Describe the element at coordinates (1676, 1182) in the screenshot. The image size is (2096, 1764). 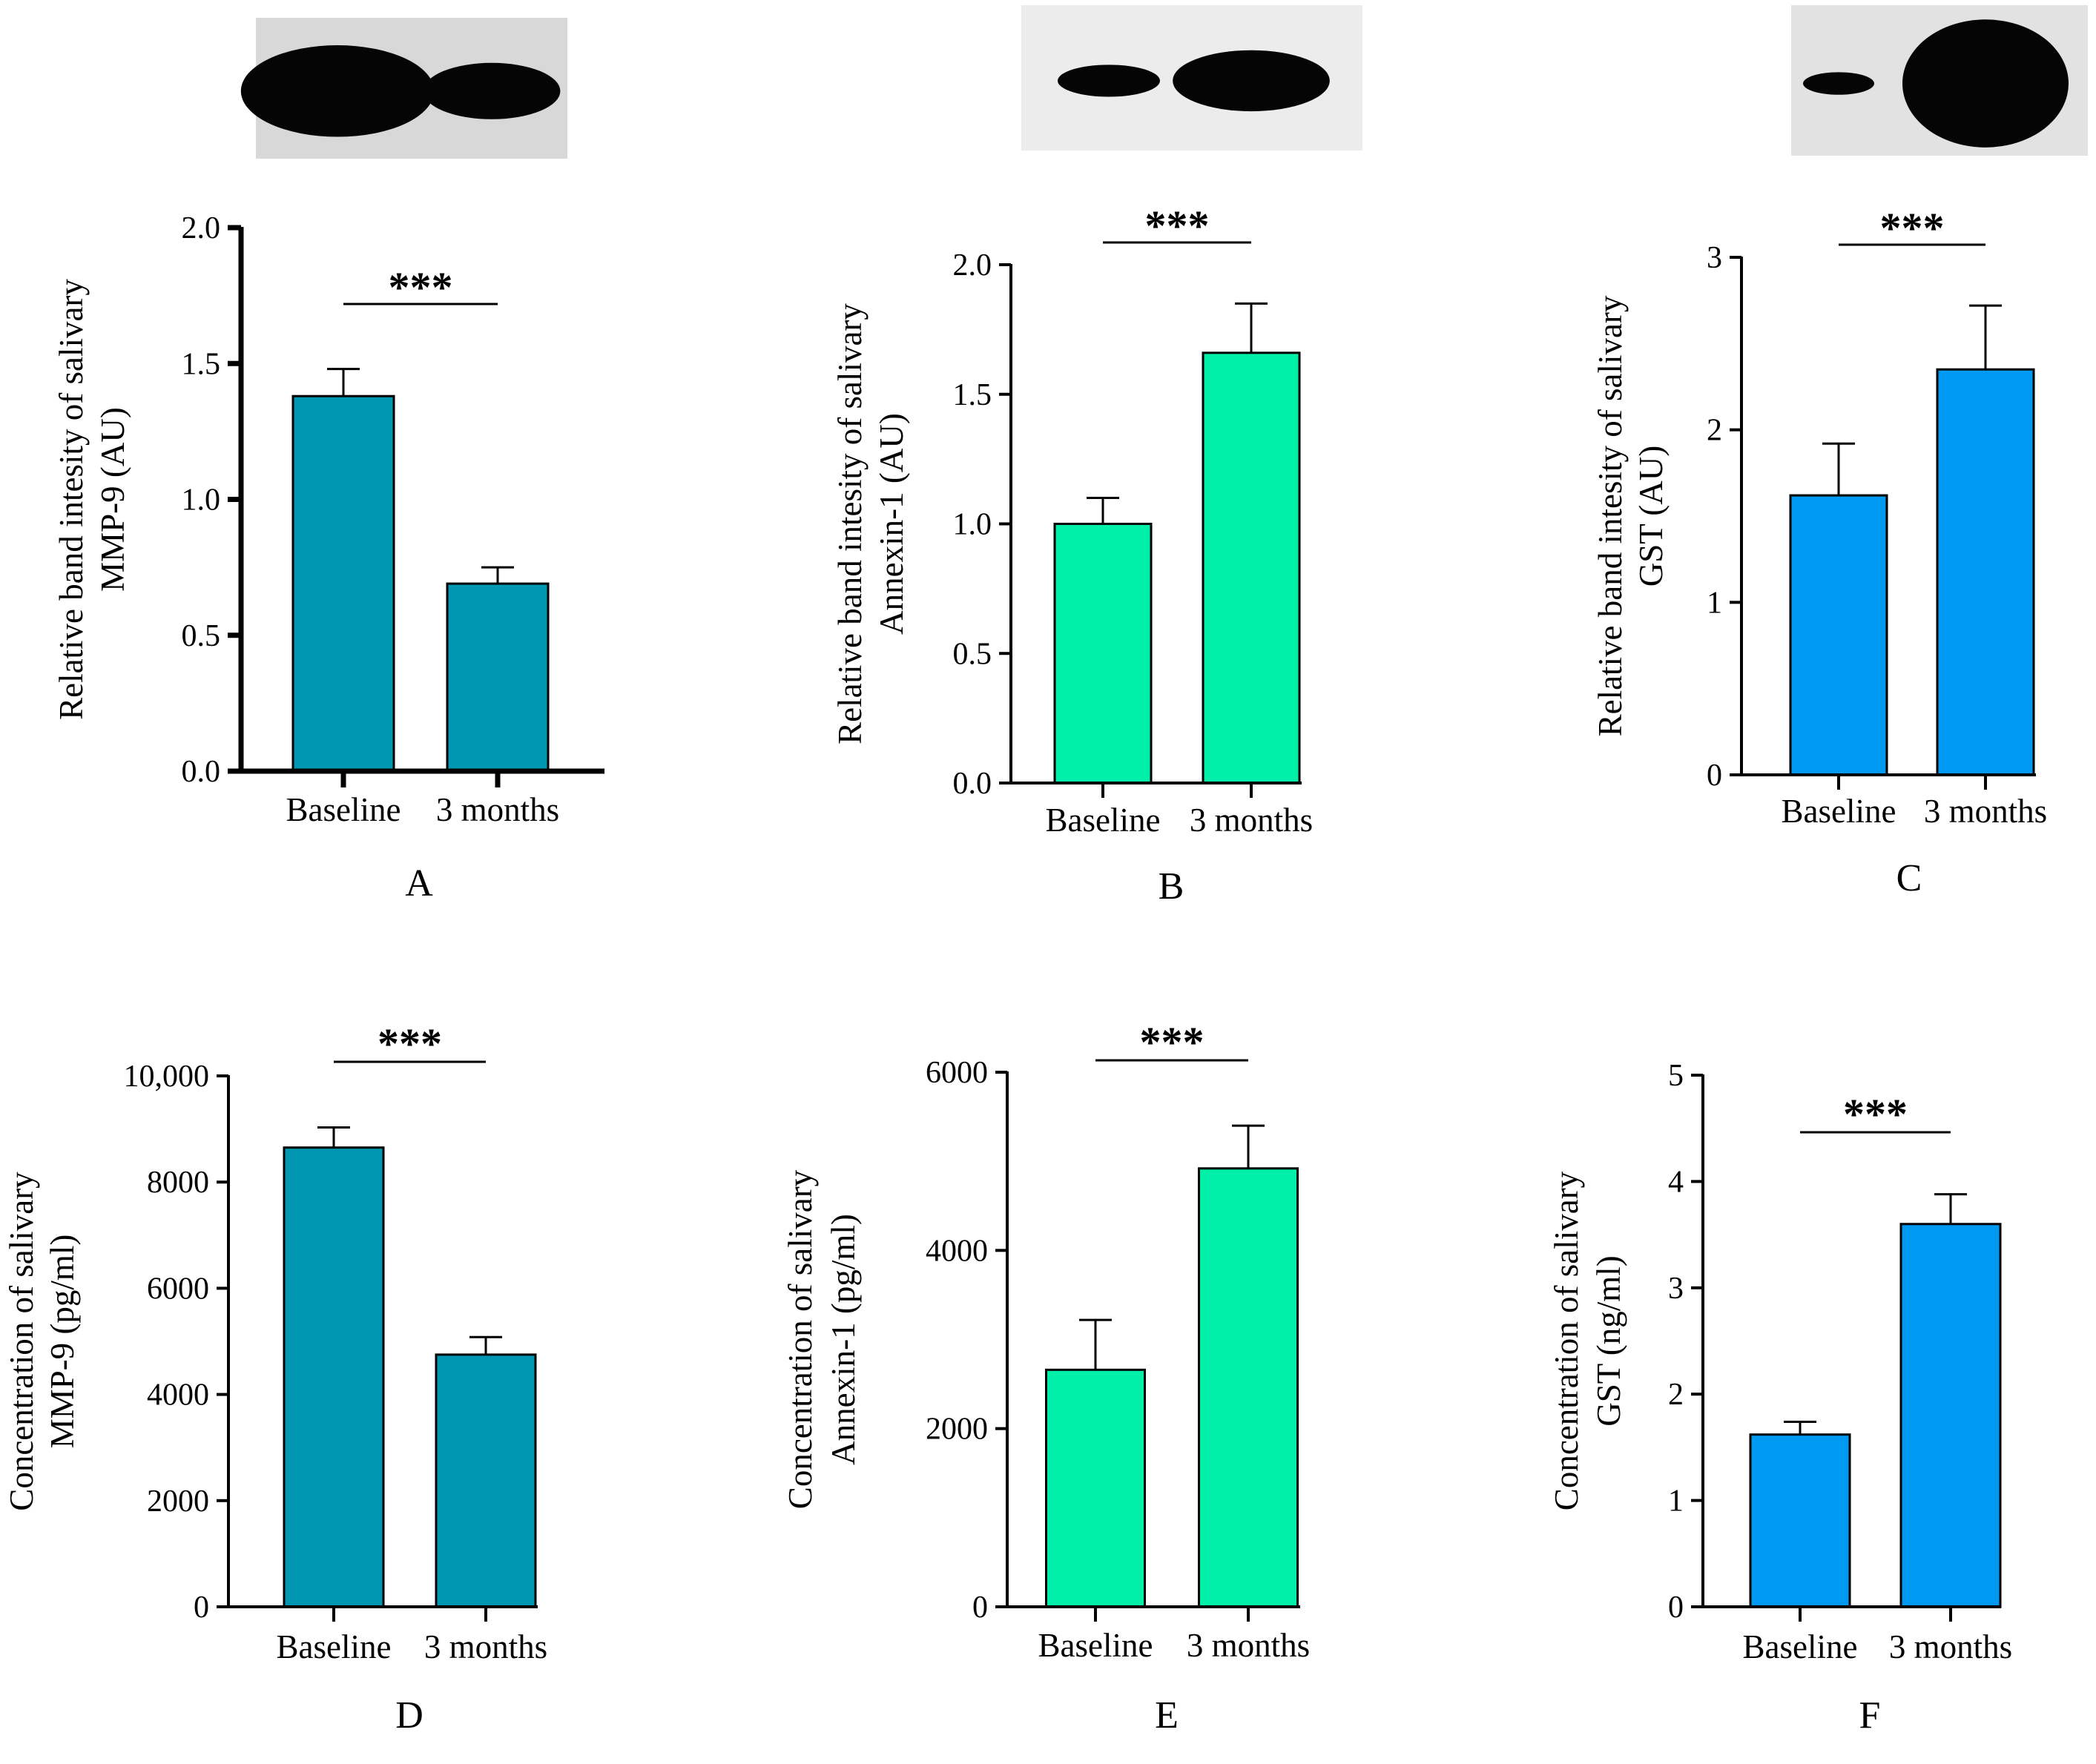
I see `y-tick-label: 4` at that location.